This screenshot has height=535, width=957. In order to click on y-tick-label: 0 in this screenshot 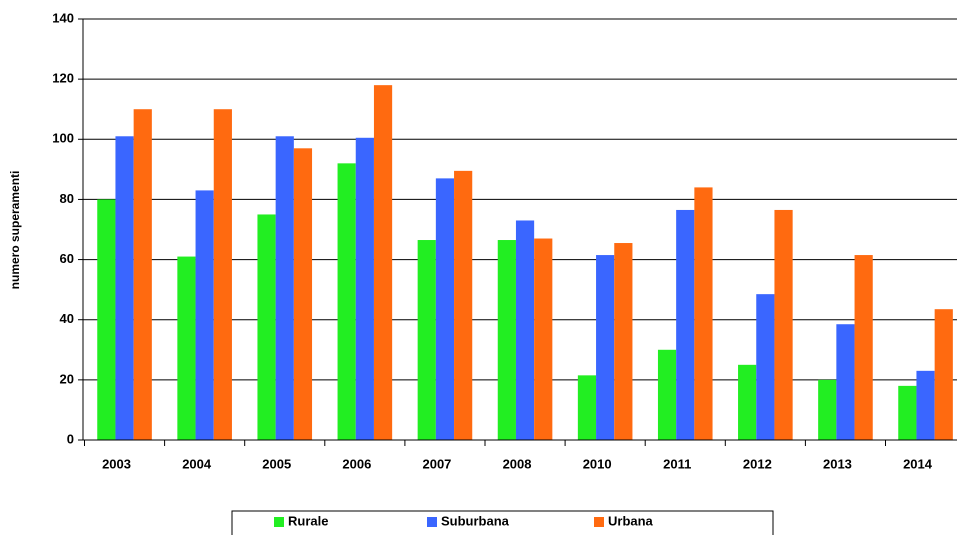, I will do `click(70, 438)`.